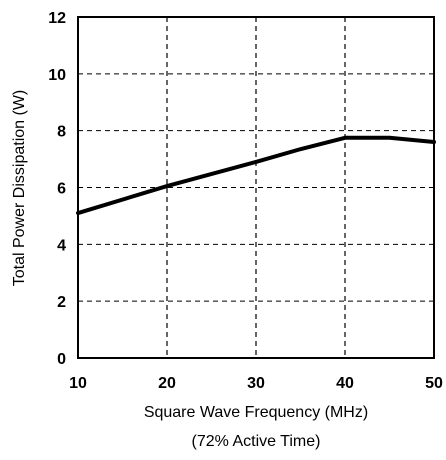  I want to click on y-axis-ticks: 0 2 4 6 8 10 12, so click(57, 189).